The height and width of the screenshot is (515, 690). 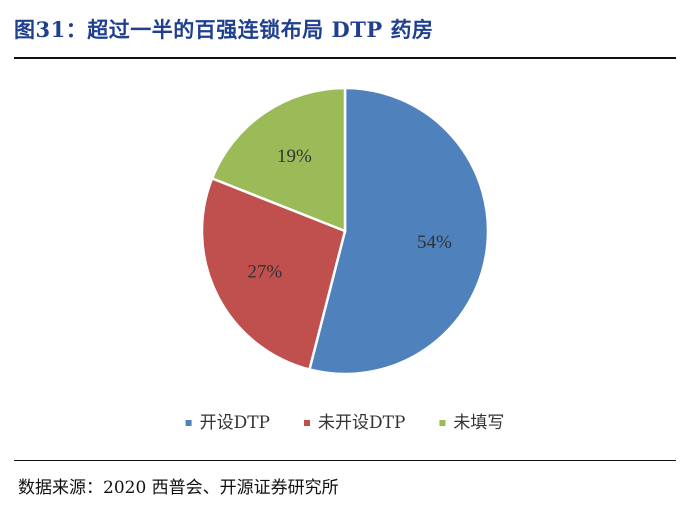 I want to click on data-label-1: 54%, so click(x=434, y=242).